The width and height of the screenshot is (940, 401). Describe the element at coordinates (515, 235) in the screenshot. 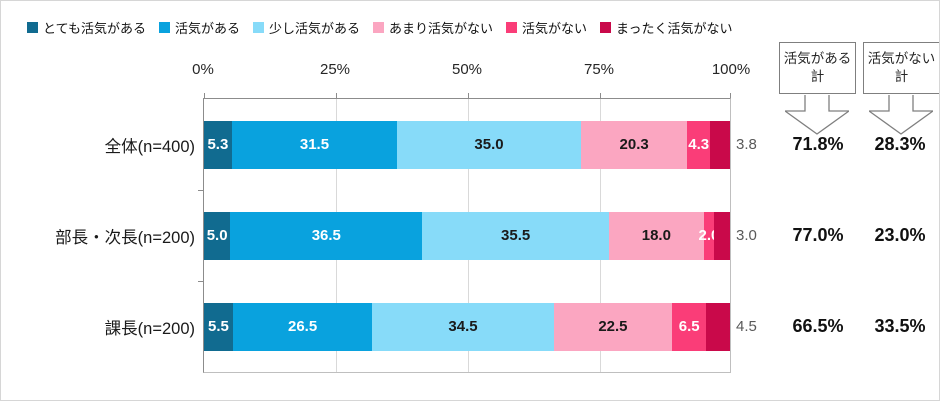

I see `bar-segment: 35.5` at that location.